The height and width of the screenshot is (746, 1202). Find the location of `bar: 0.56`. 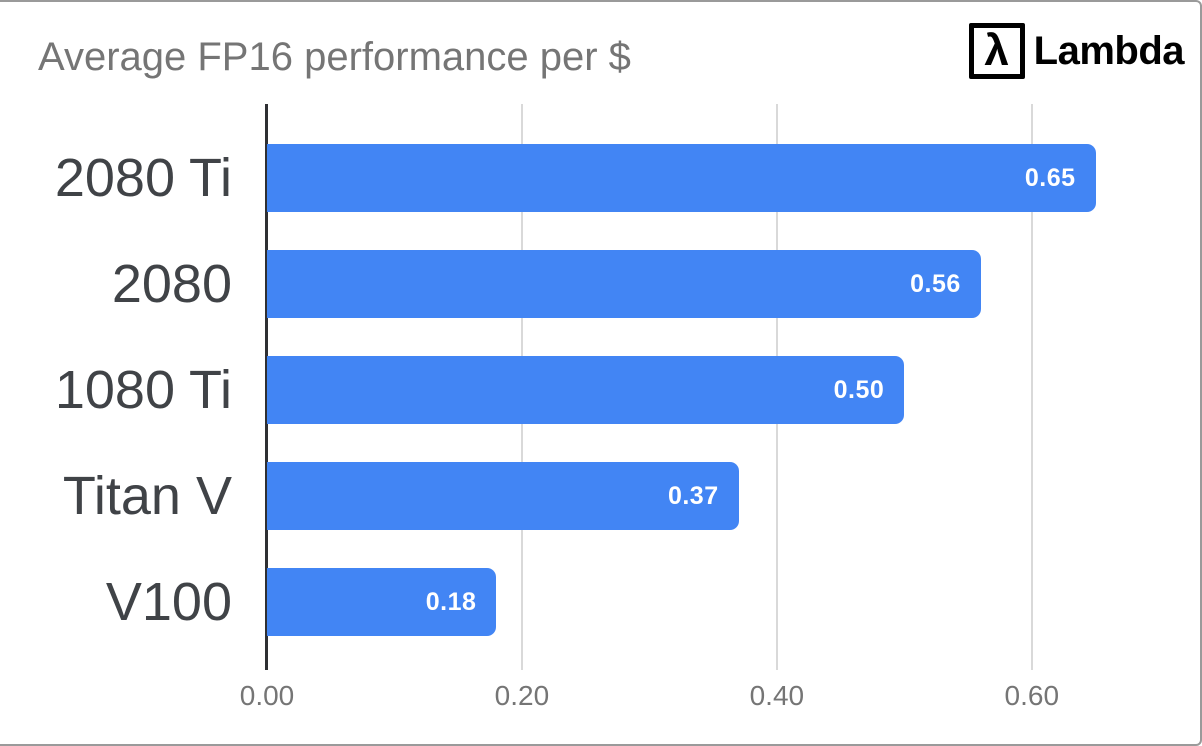

bar: 0.56 is located at coordinates (624, 284).